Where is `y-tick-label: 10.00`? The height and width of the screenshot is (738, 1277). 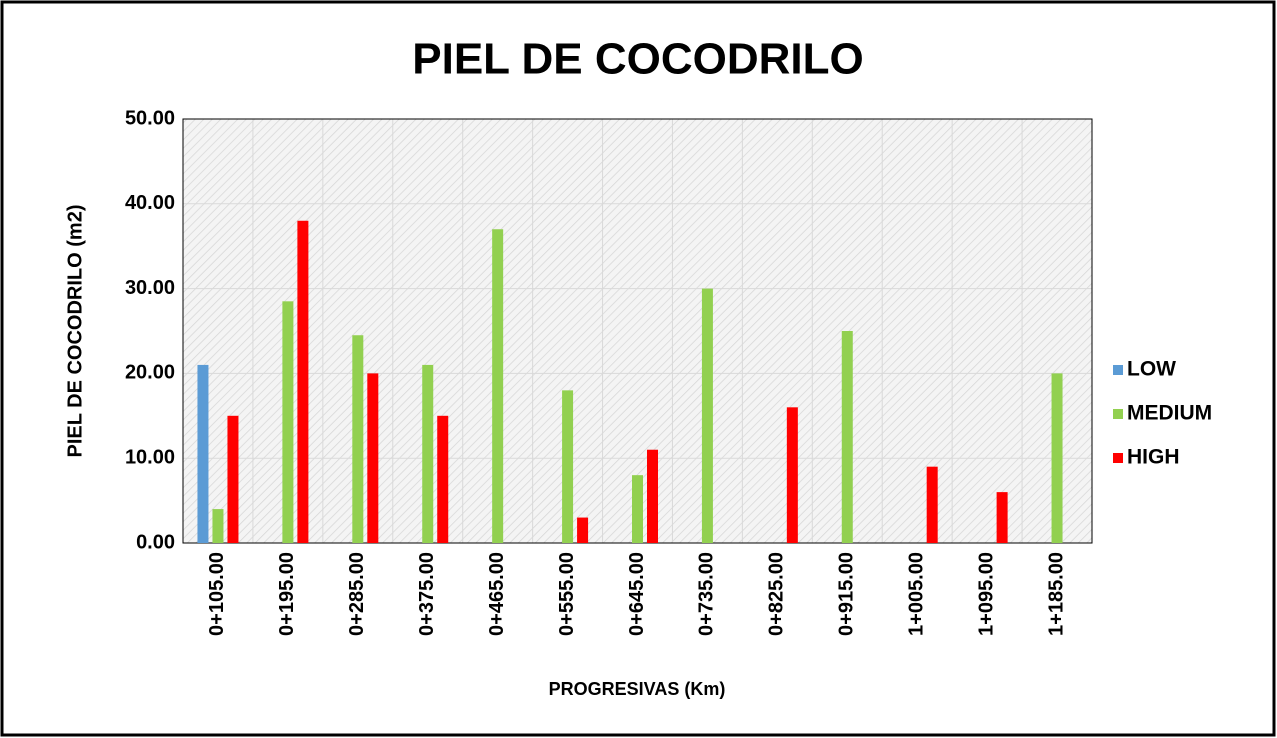
y-tick-label: 10.00 is located at coordinates (150, 457).